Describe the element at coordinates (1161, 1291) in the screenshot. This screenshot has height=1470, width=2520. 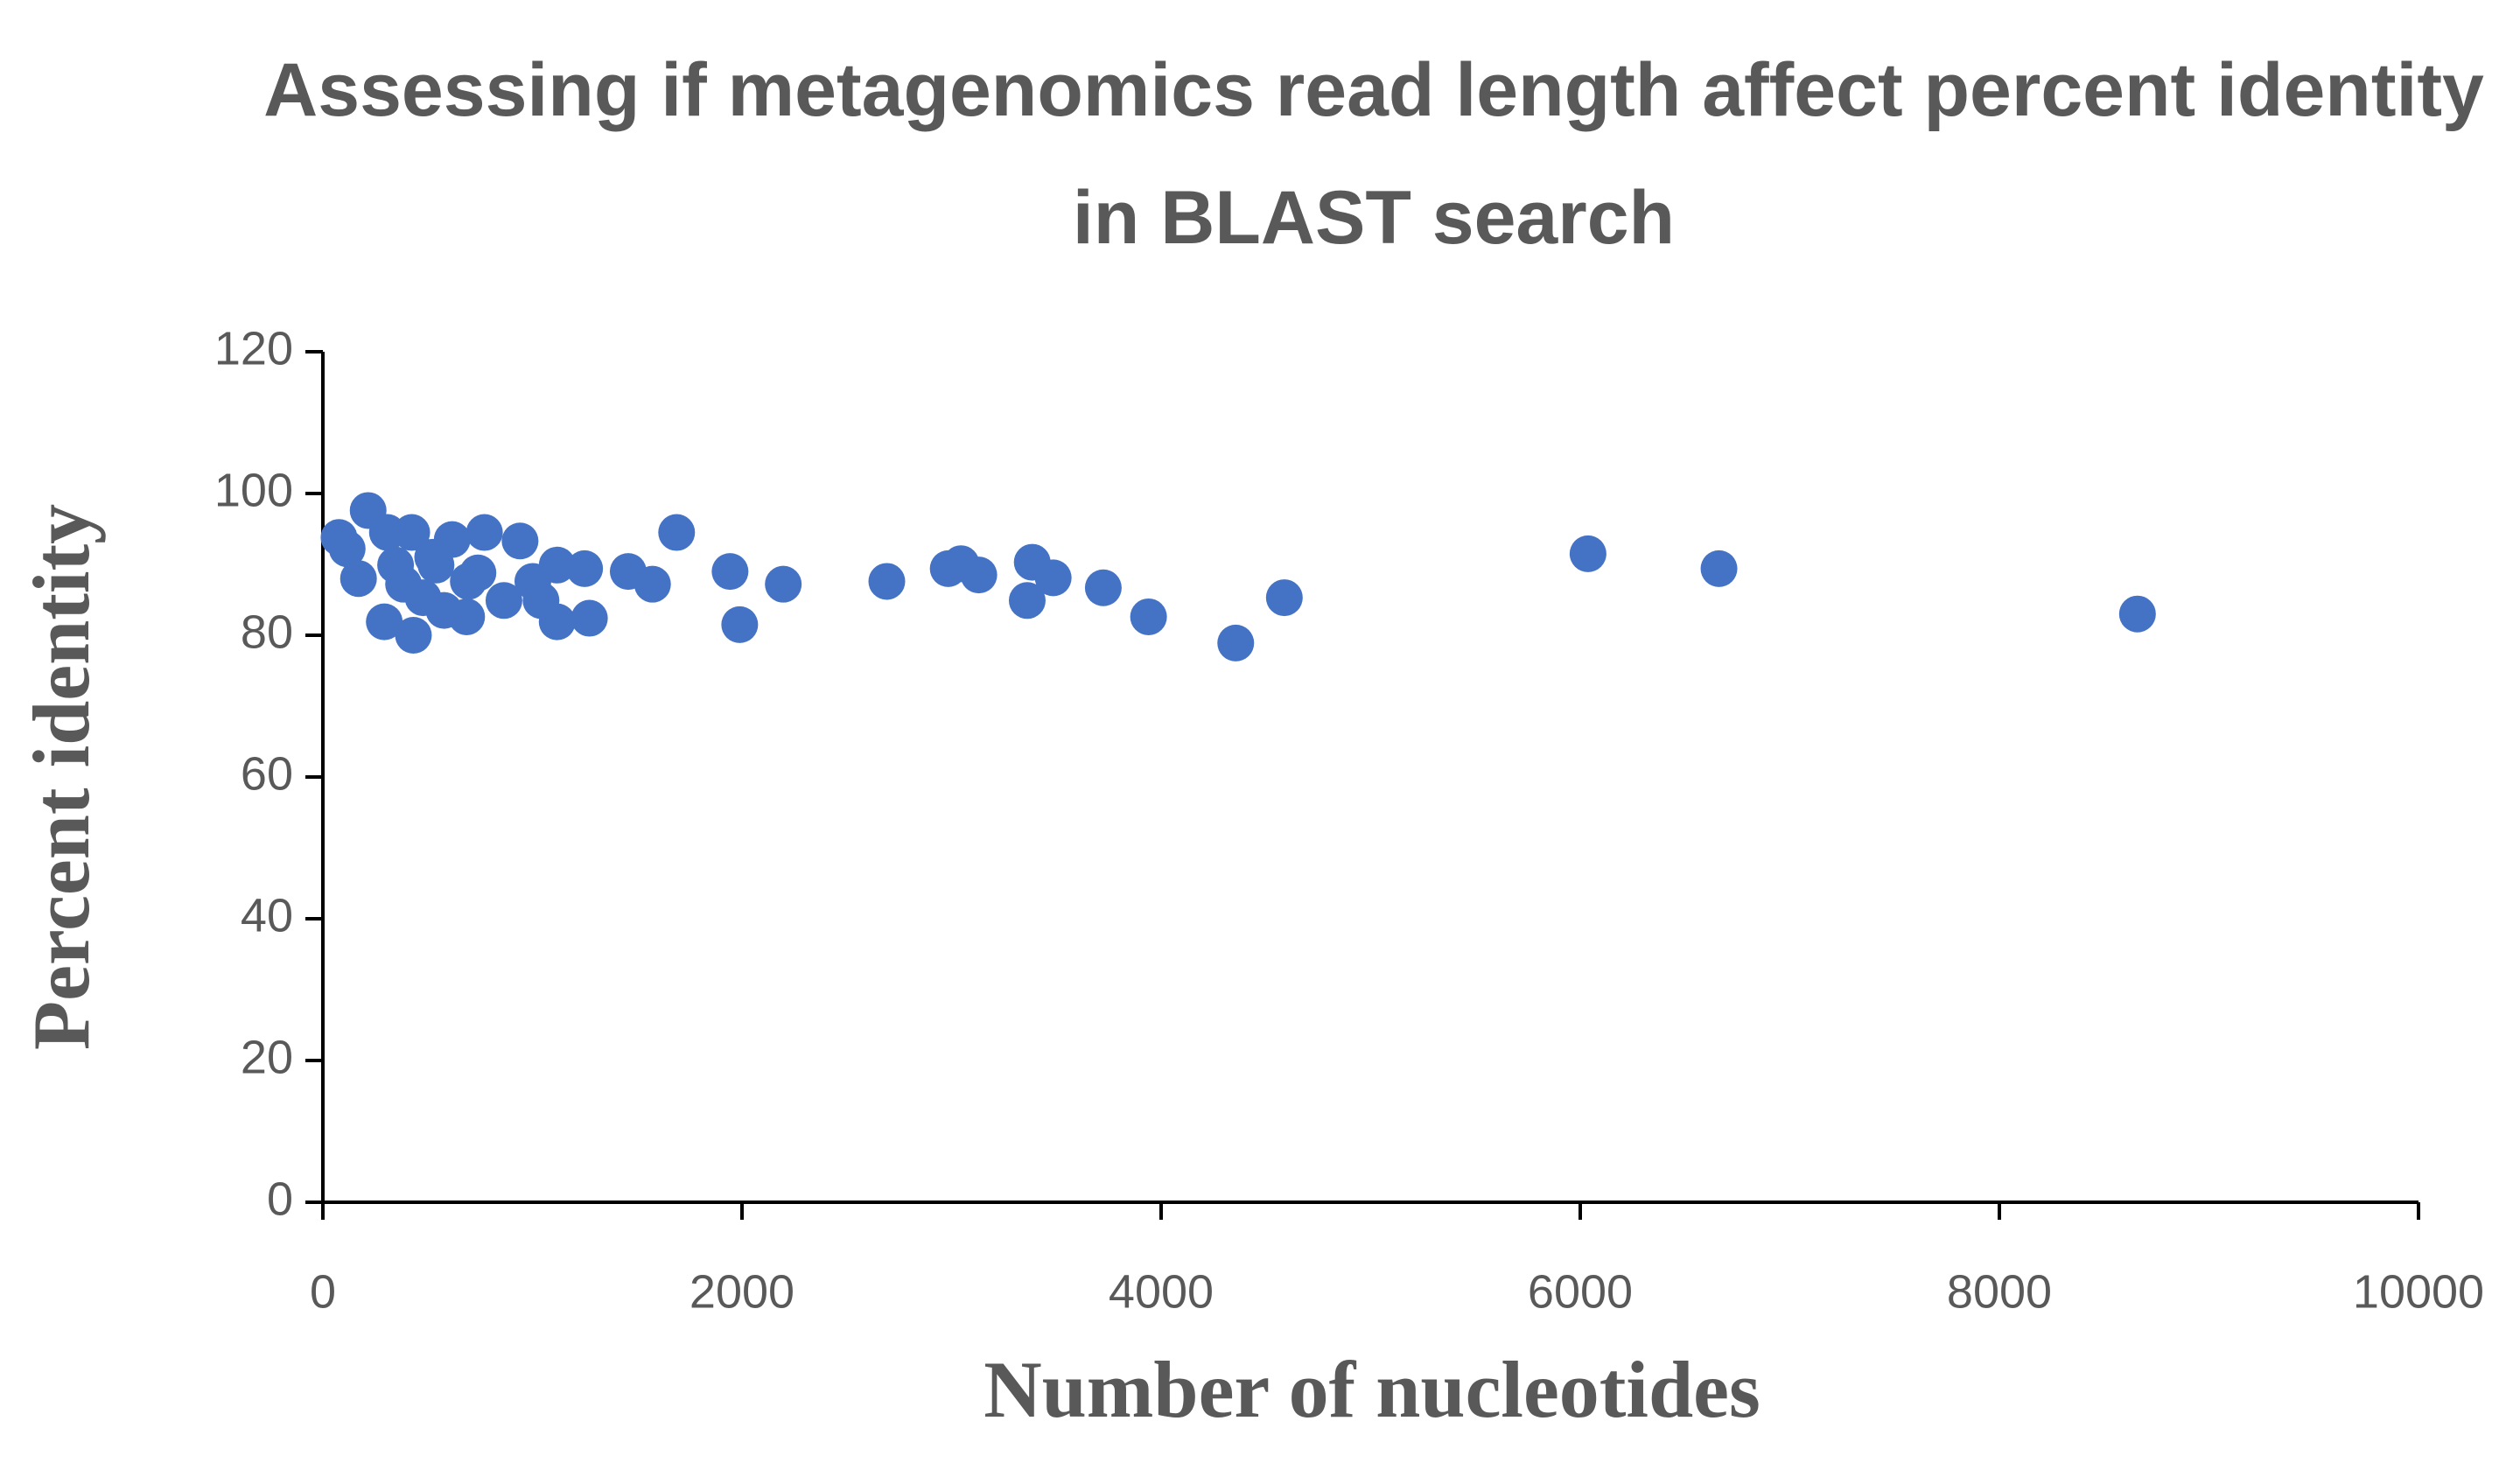
I see `x-tick-label: 4000` at that location.